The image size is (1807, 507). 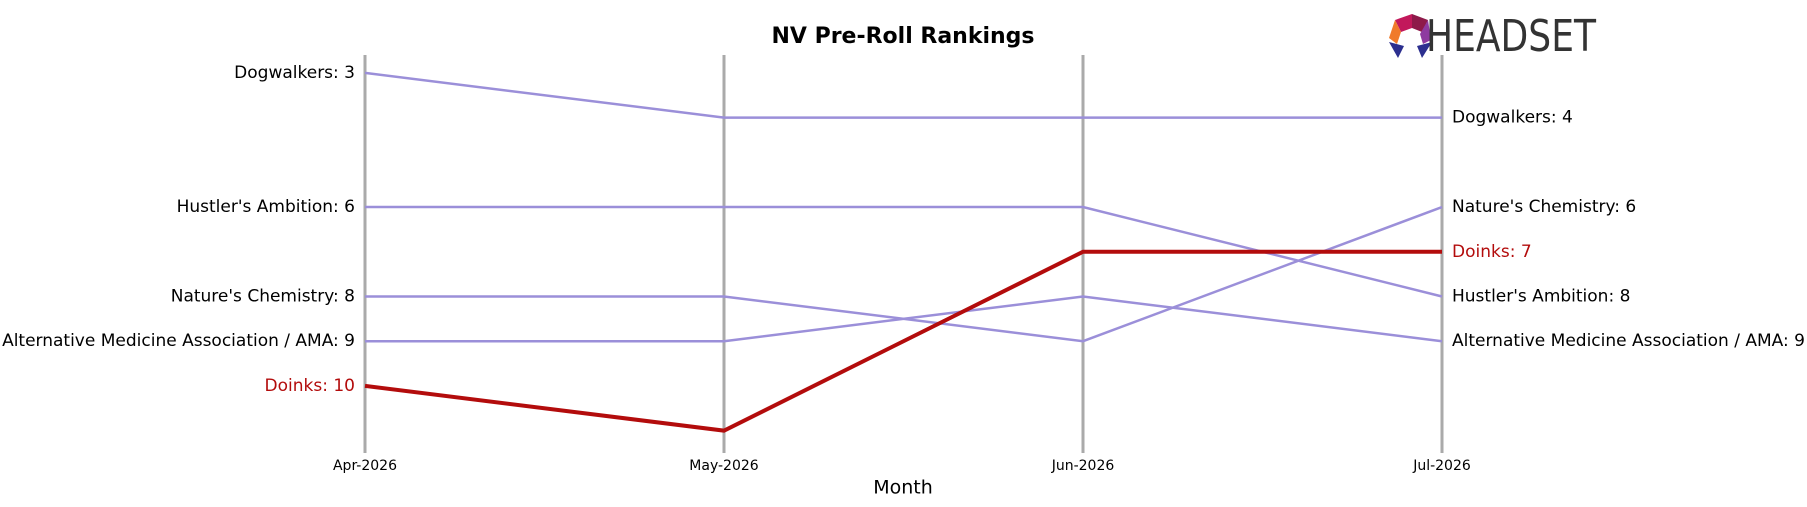 What do you see at coordinates (723, 466) in the screenshot?
I see `x-tick-label: May-2026` at bounding box center [723, 466].